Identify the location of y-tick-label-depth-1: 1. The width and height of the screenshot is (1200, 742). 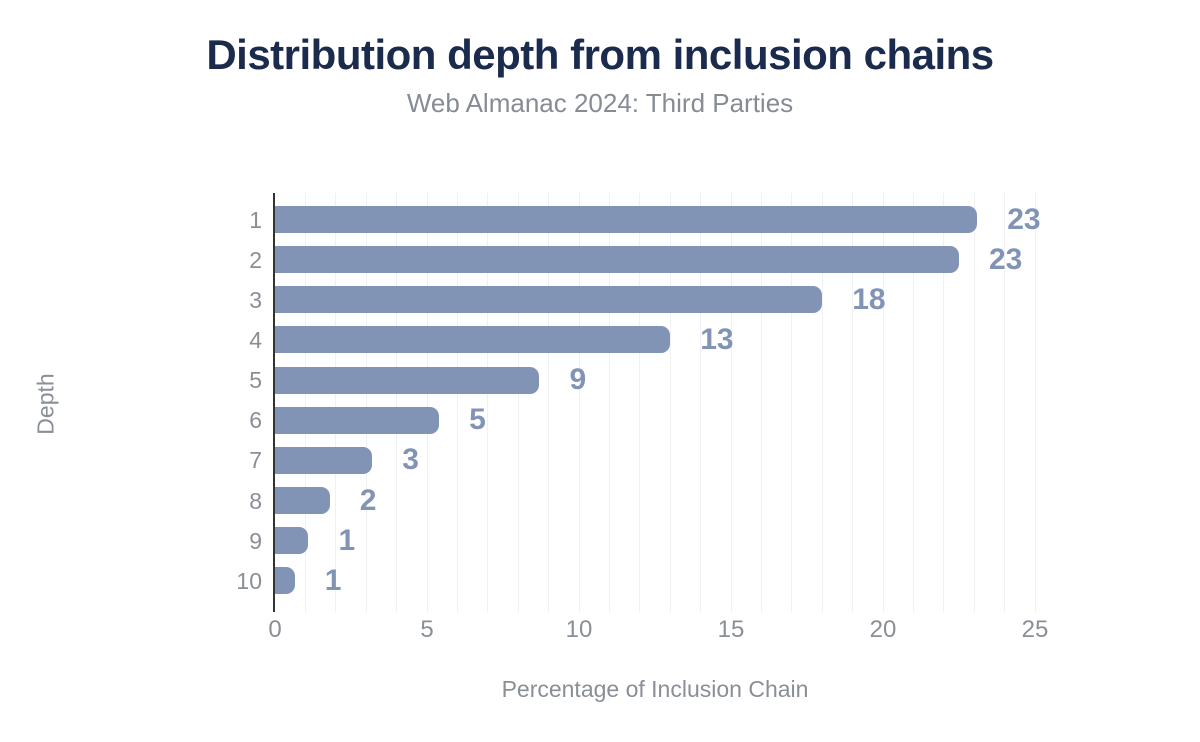
(255, 219).